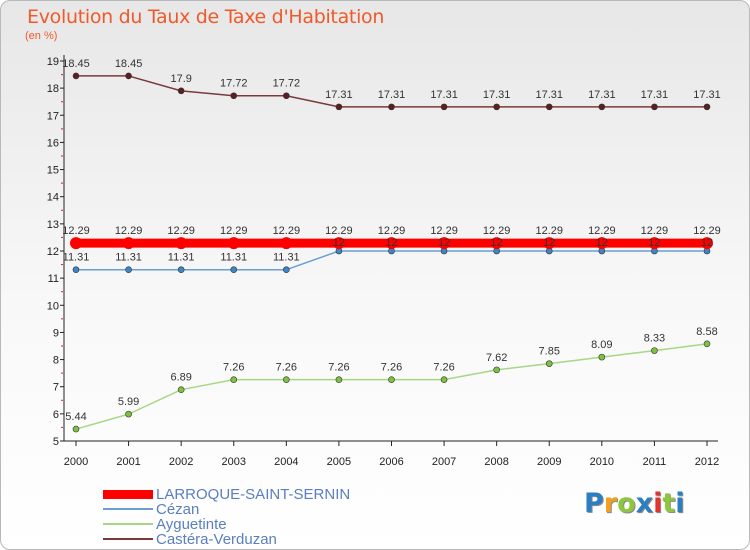 Image resolution: width=750 pixels, height=550 pixels. What do you see at coordinates (391, 462) in the screenshot?
I see `x-tick-label: 2006` at bounding box center [391, 462].